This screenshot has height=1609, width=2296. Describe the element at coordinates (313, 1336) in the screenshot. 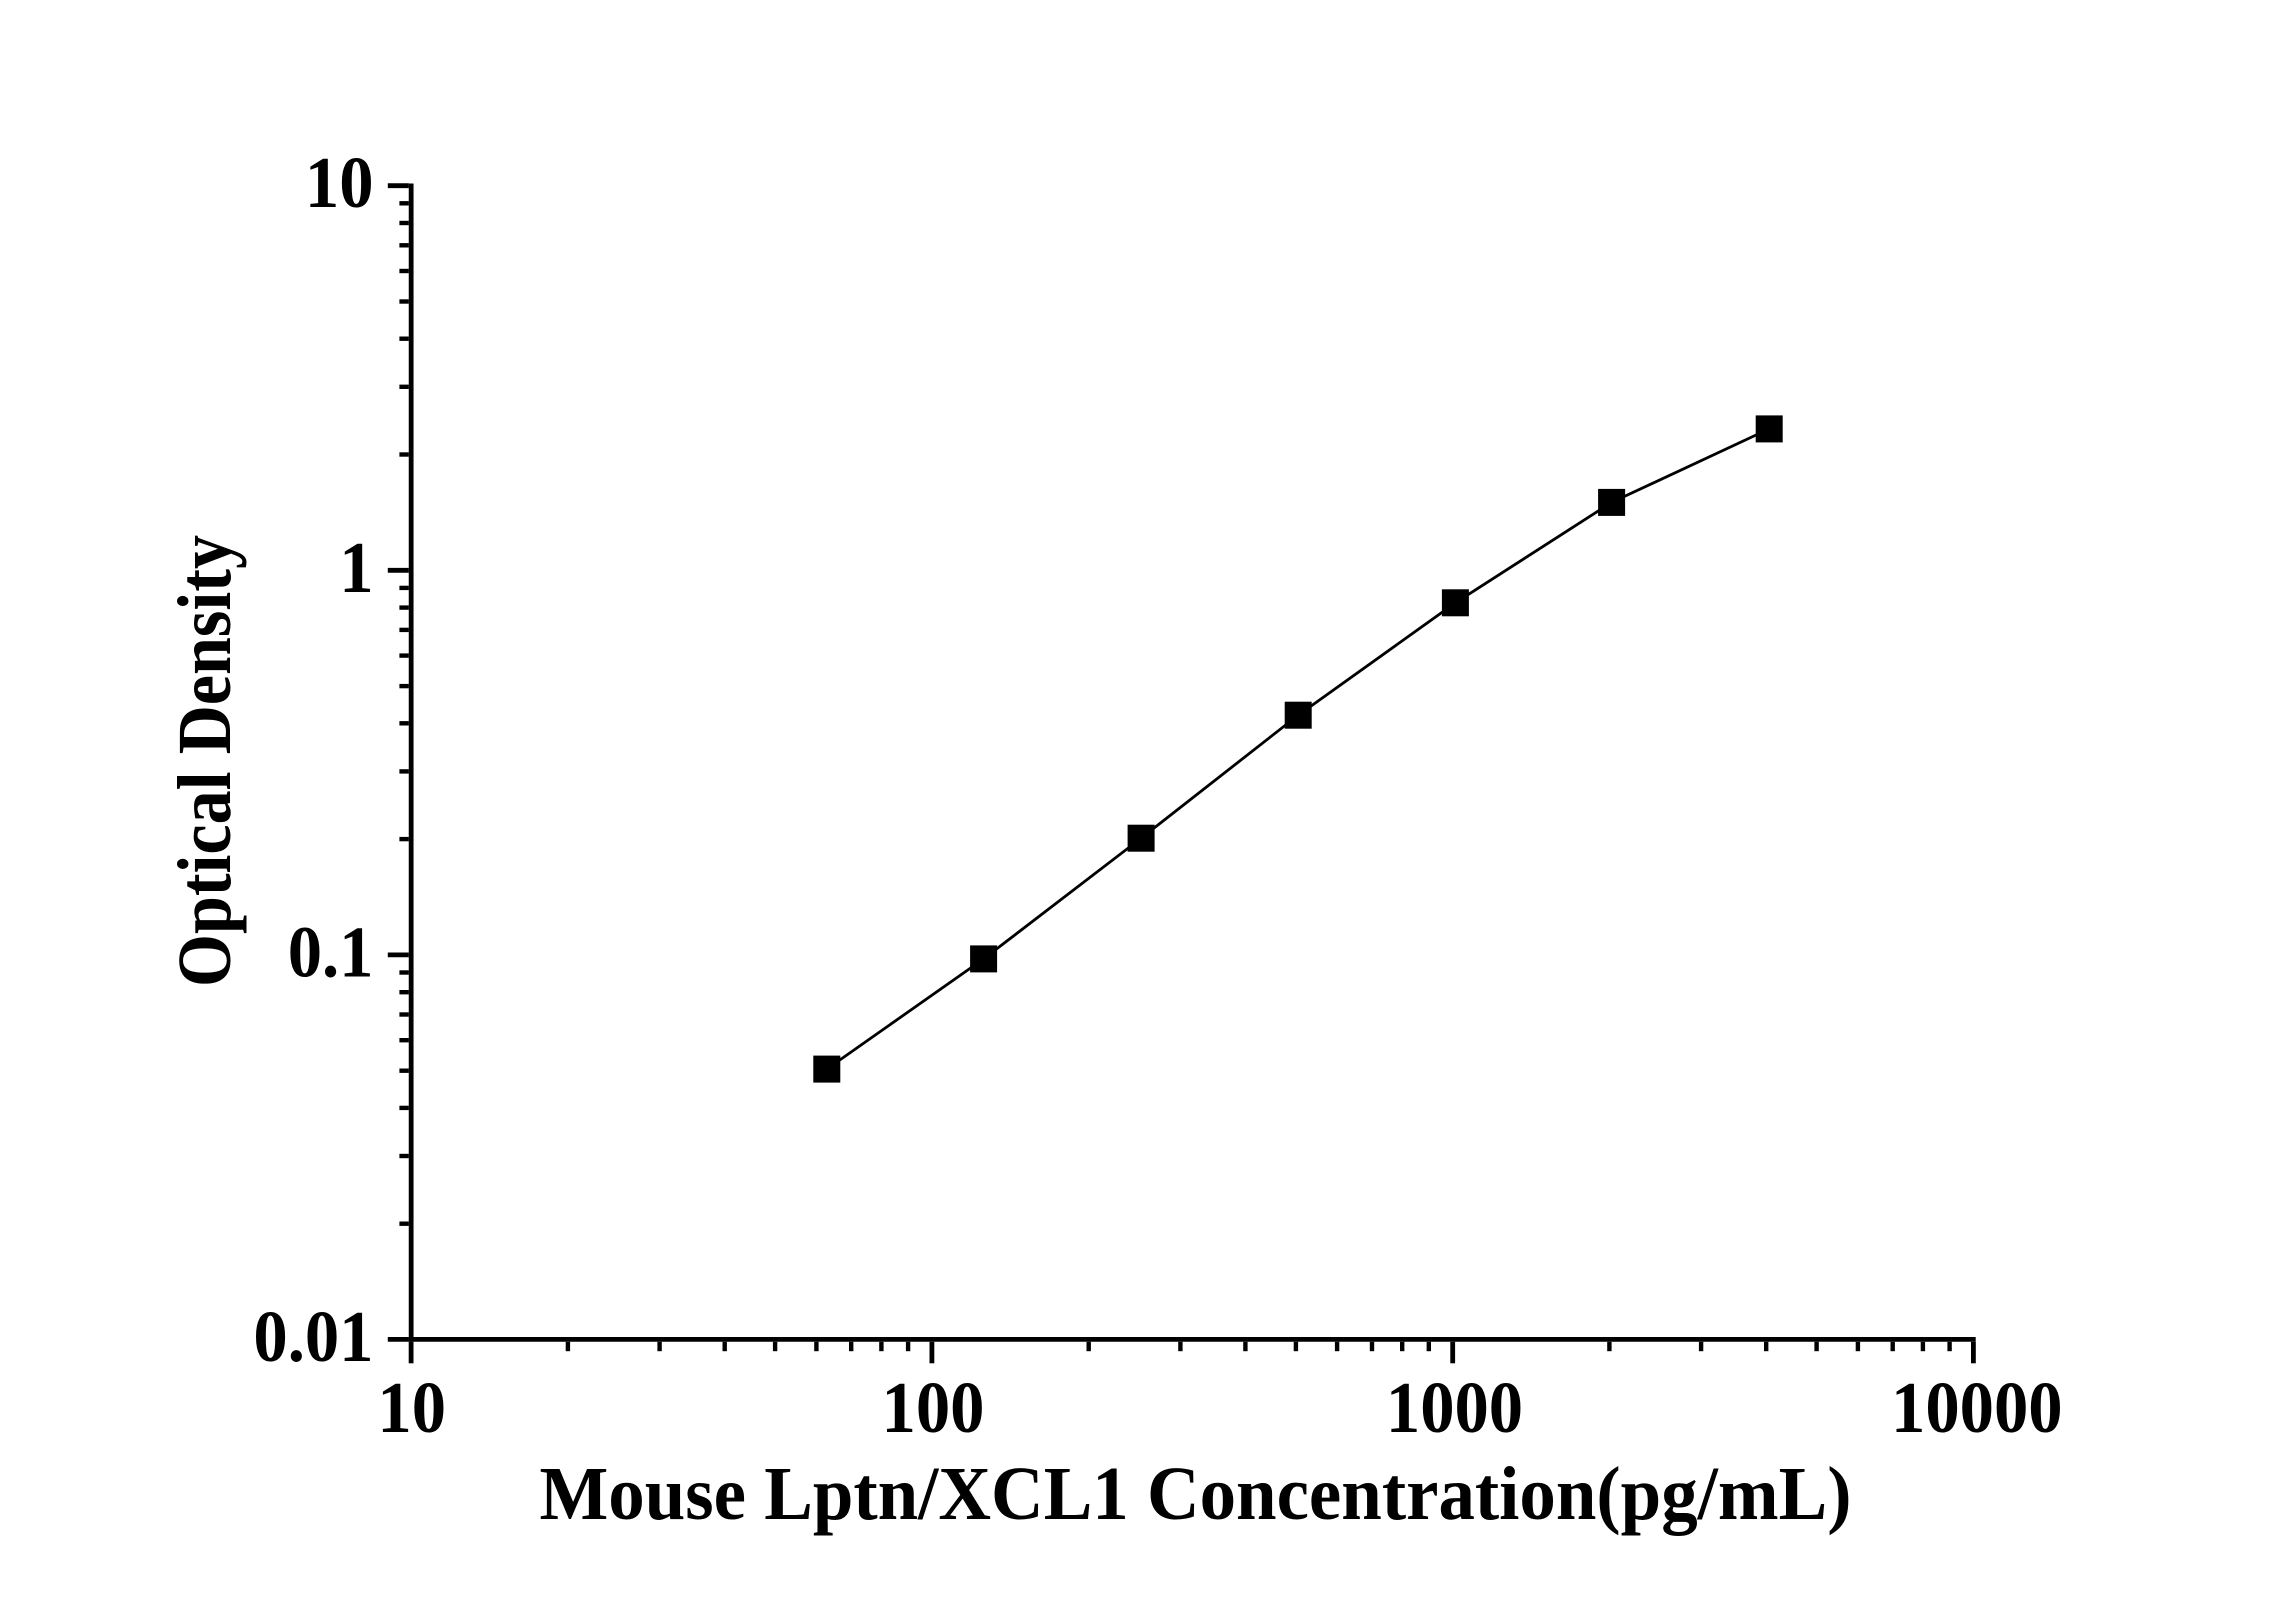

I see `svg-text: 0.01` at that location.